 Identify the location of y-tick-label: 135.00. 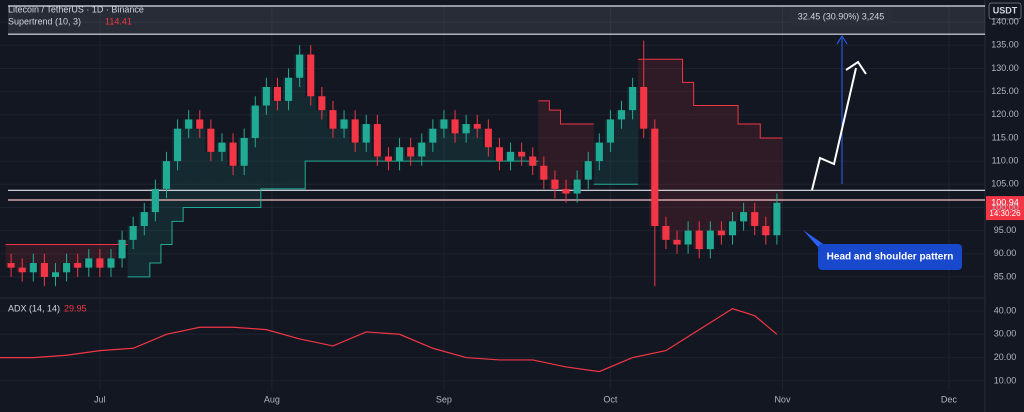
(1005, 45).